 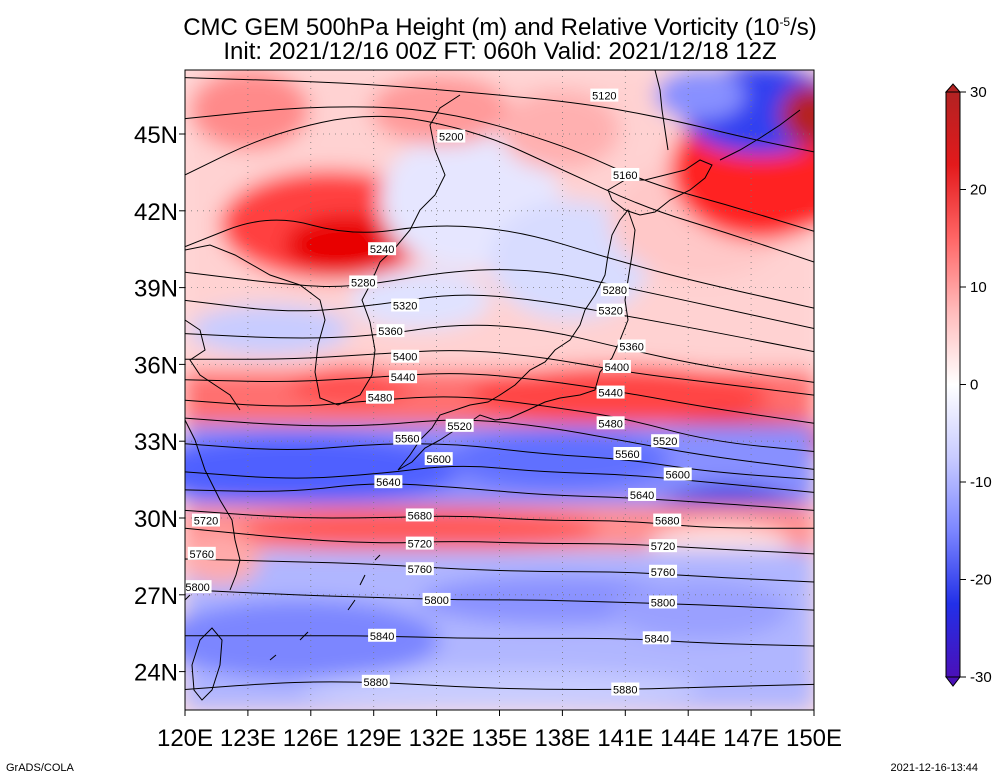 I want to click on lon-tick-label: 126E, so click(x=311, y=738).